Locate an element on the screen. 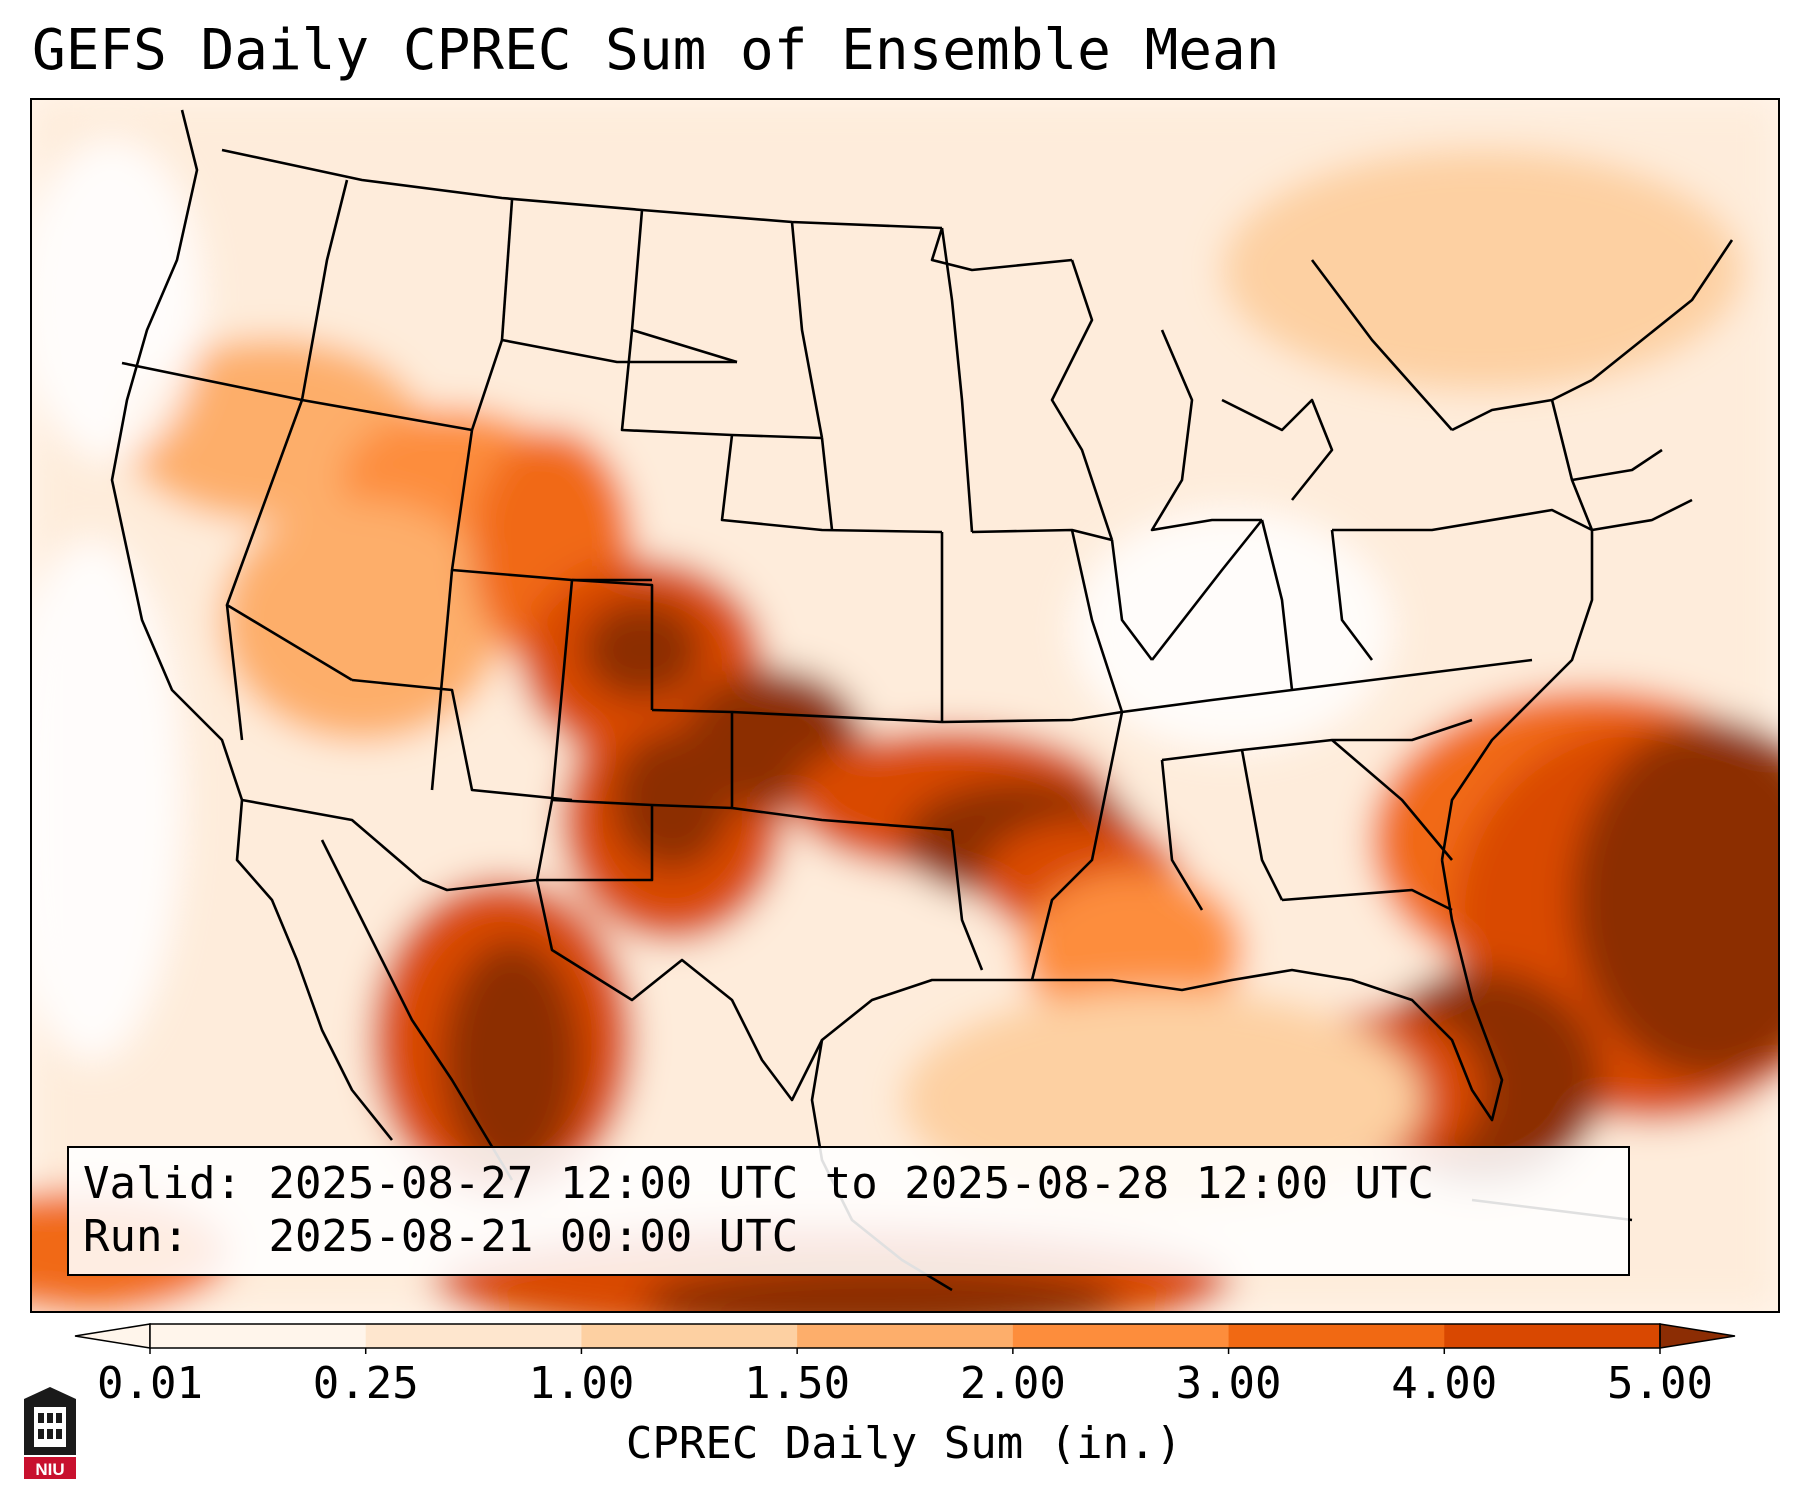 The height and width of the screenshot is (1500, 1803). colorbar-tick-label: 3.00 is located at coordinates (1228, 1383).